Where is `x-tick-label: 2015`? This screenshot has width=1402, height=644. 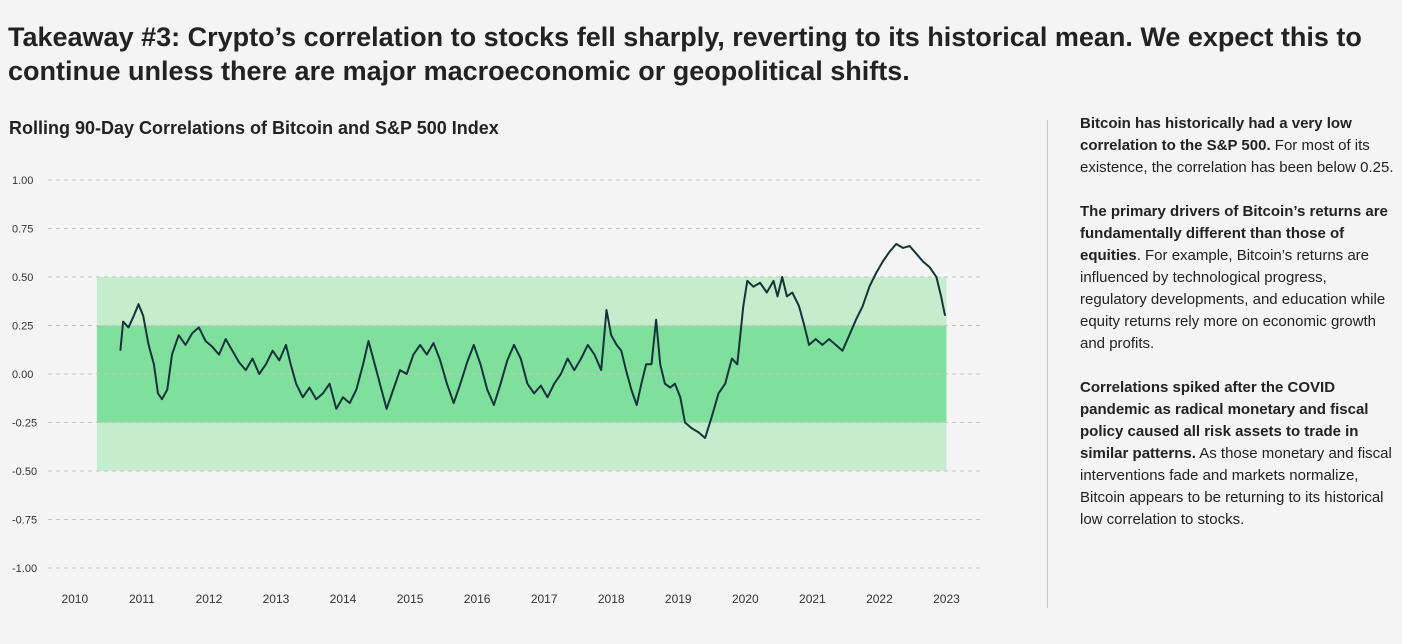 x-tick-label: 2015 is located at coordinates (410, 599).